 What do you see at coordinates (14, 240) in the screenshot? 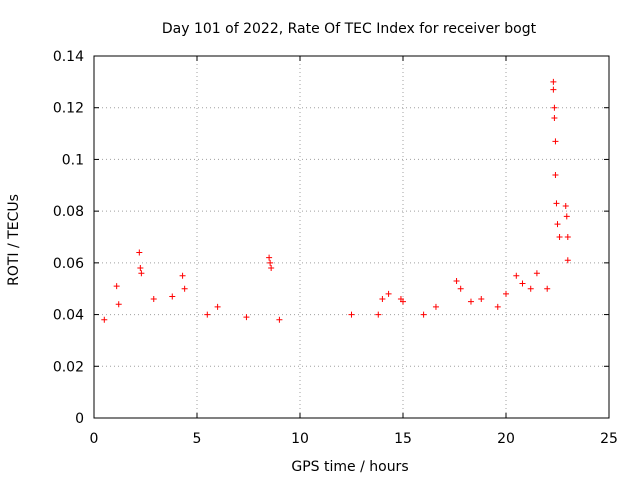
I see `y-axis-label: ROTI / TECUs` at bounding box center [14, 240].